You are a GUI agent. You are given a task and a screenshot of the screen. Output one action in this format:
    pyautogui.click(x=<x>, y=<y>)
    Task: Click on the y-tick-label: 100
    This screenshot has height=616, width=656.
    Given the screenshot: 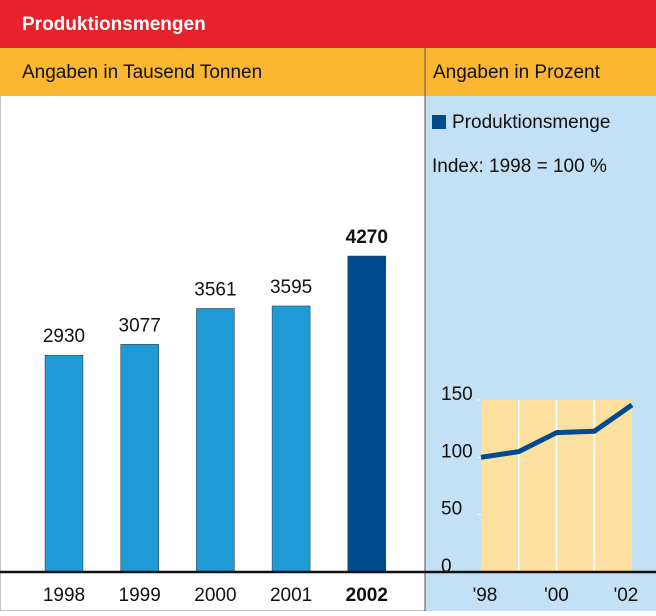 What is the action you would take?
    pyautogui.click(x=457, y=451)
    